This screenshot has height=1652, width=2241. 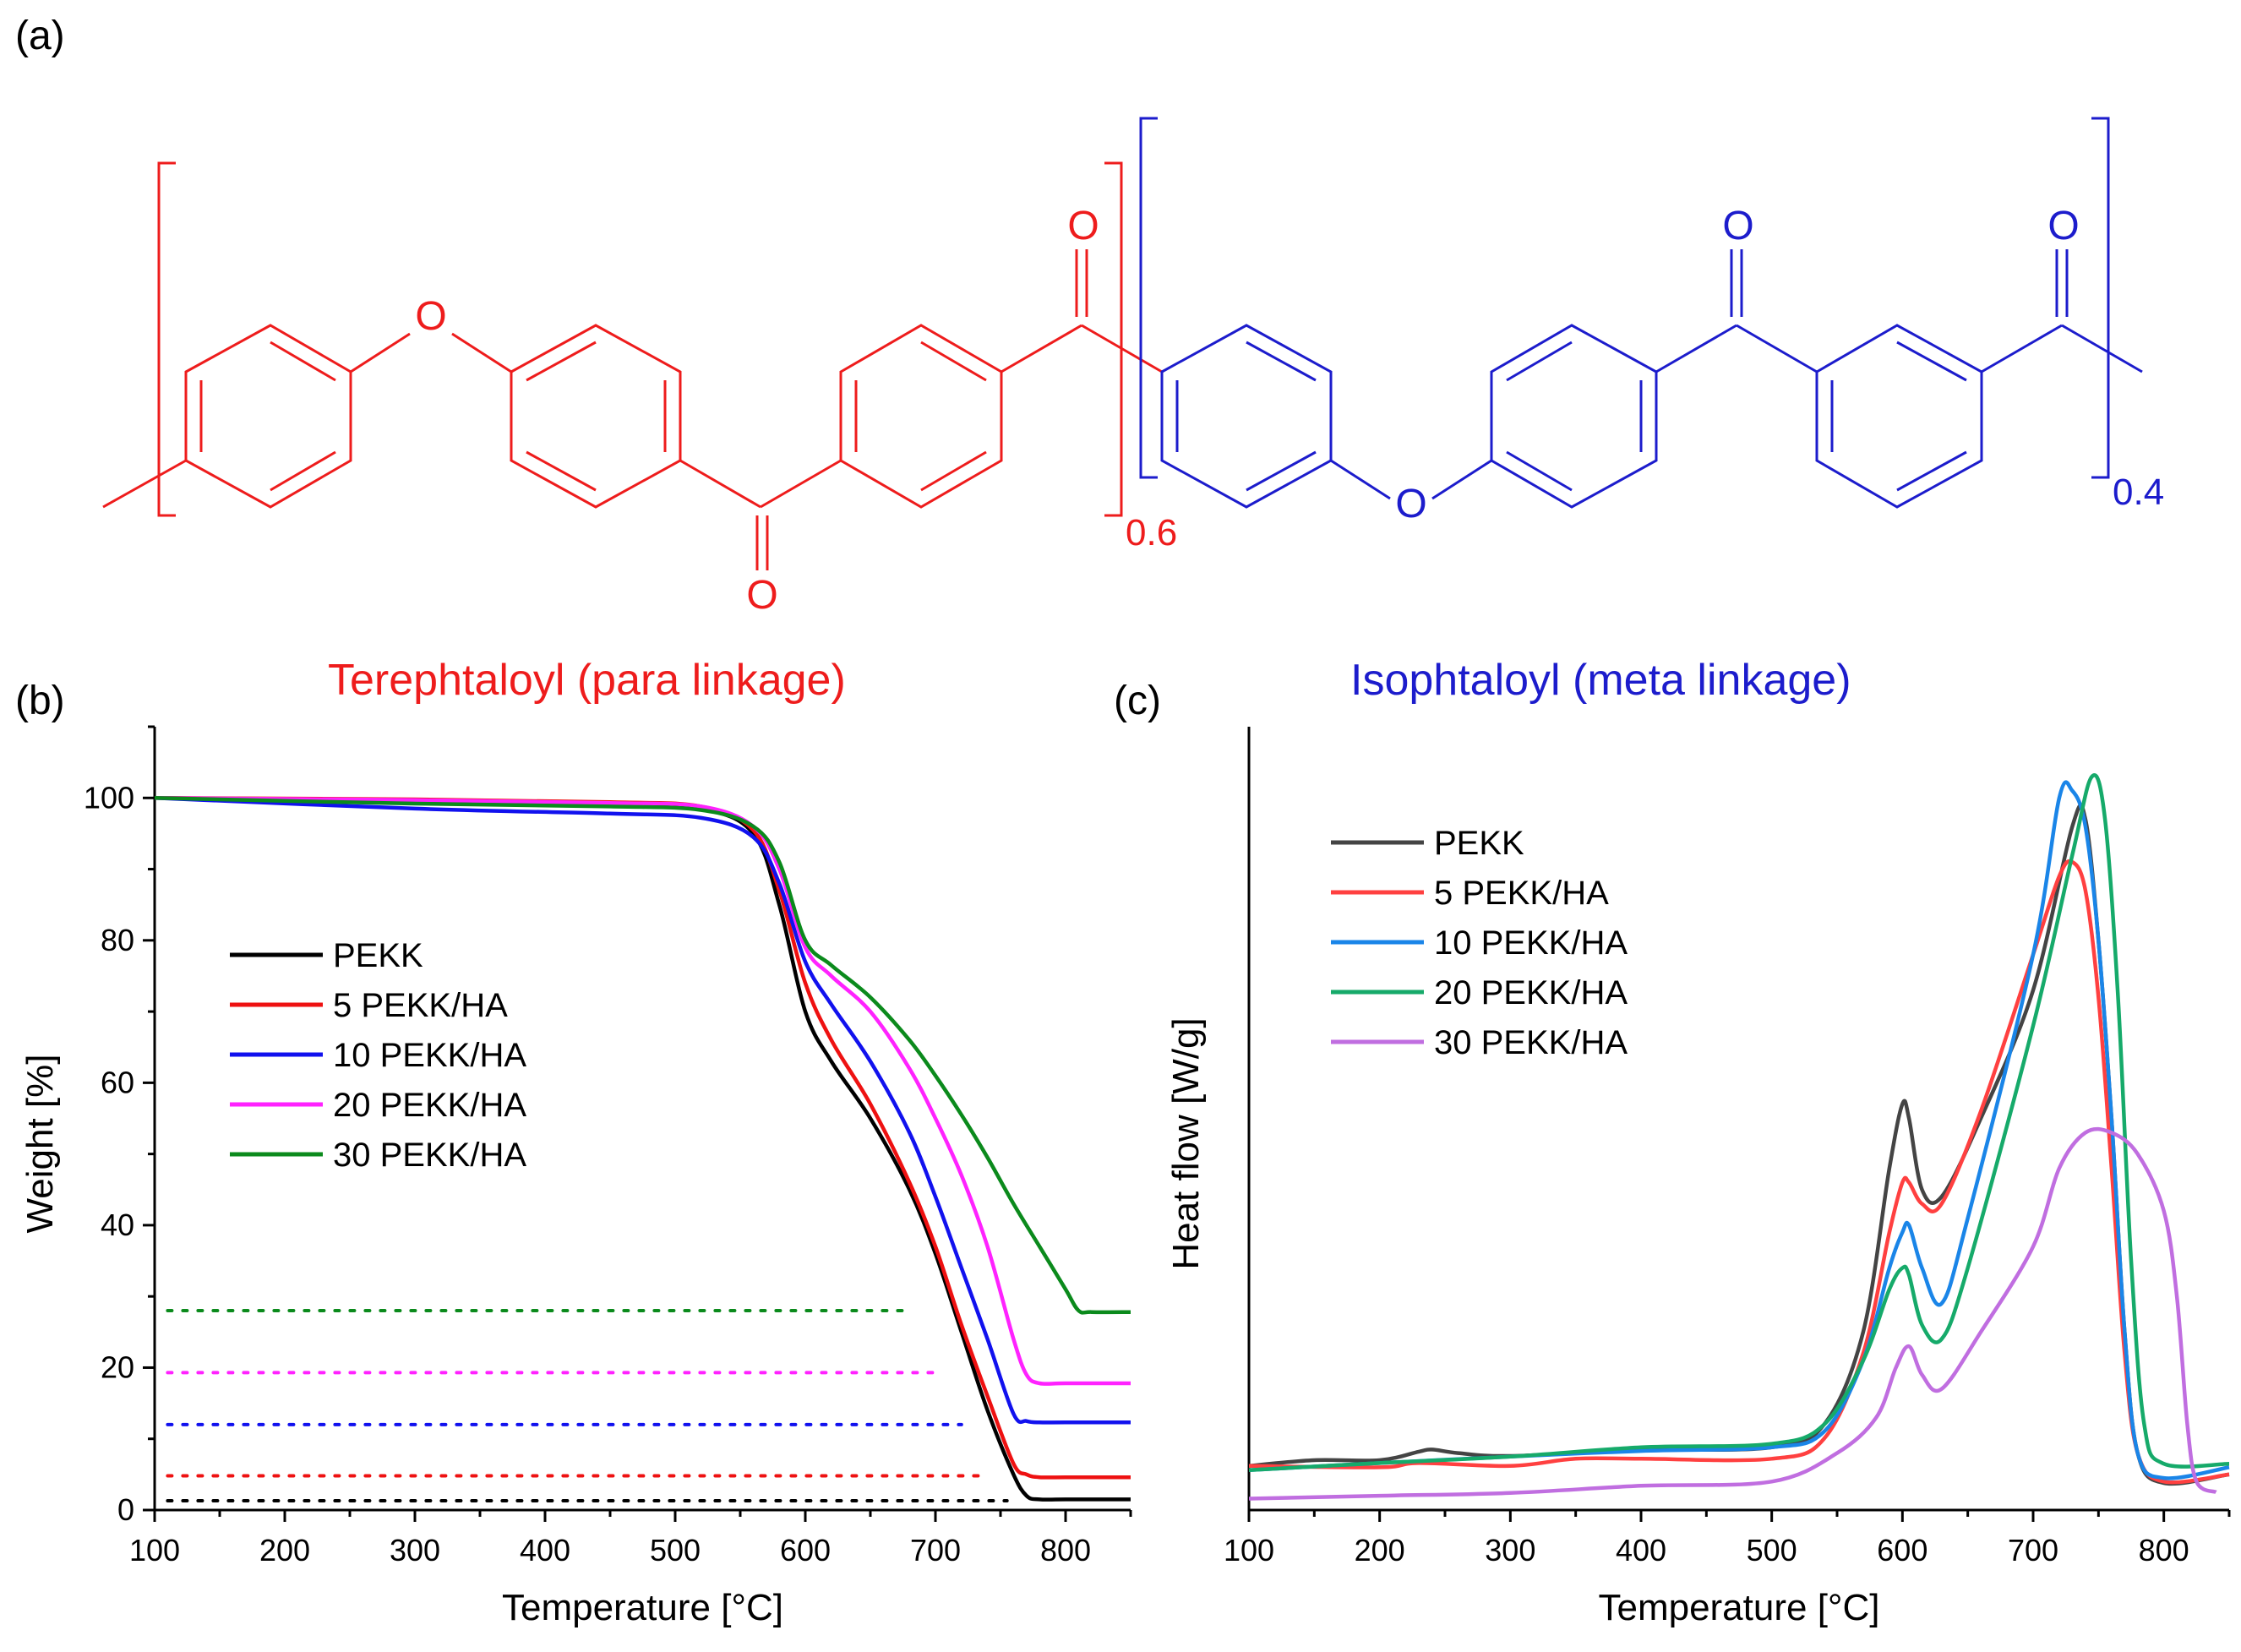 What do you see at coordinates (1737, 226) in the screenshot?
I see `meta-ketone-oxygen-1: O` at bounding box center [1737, 226].